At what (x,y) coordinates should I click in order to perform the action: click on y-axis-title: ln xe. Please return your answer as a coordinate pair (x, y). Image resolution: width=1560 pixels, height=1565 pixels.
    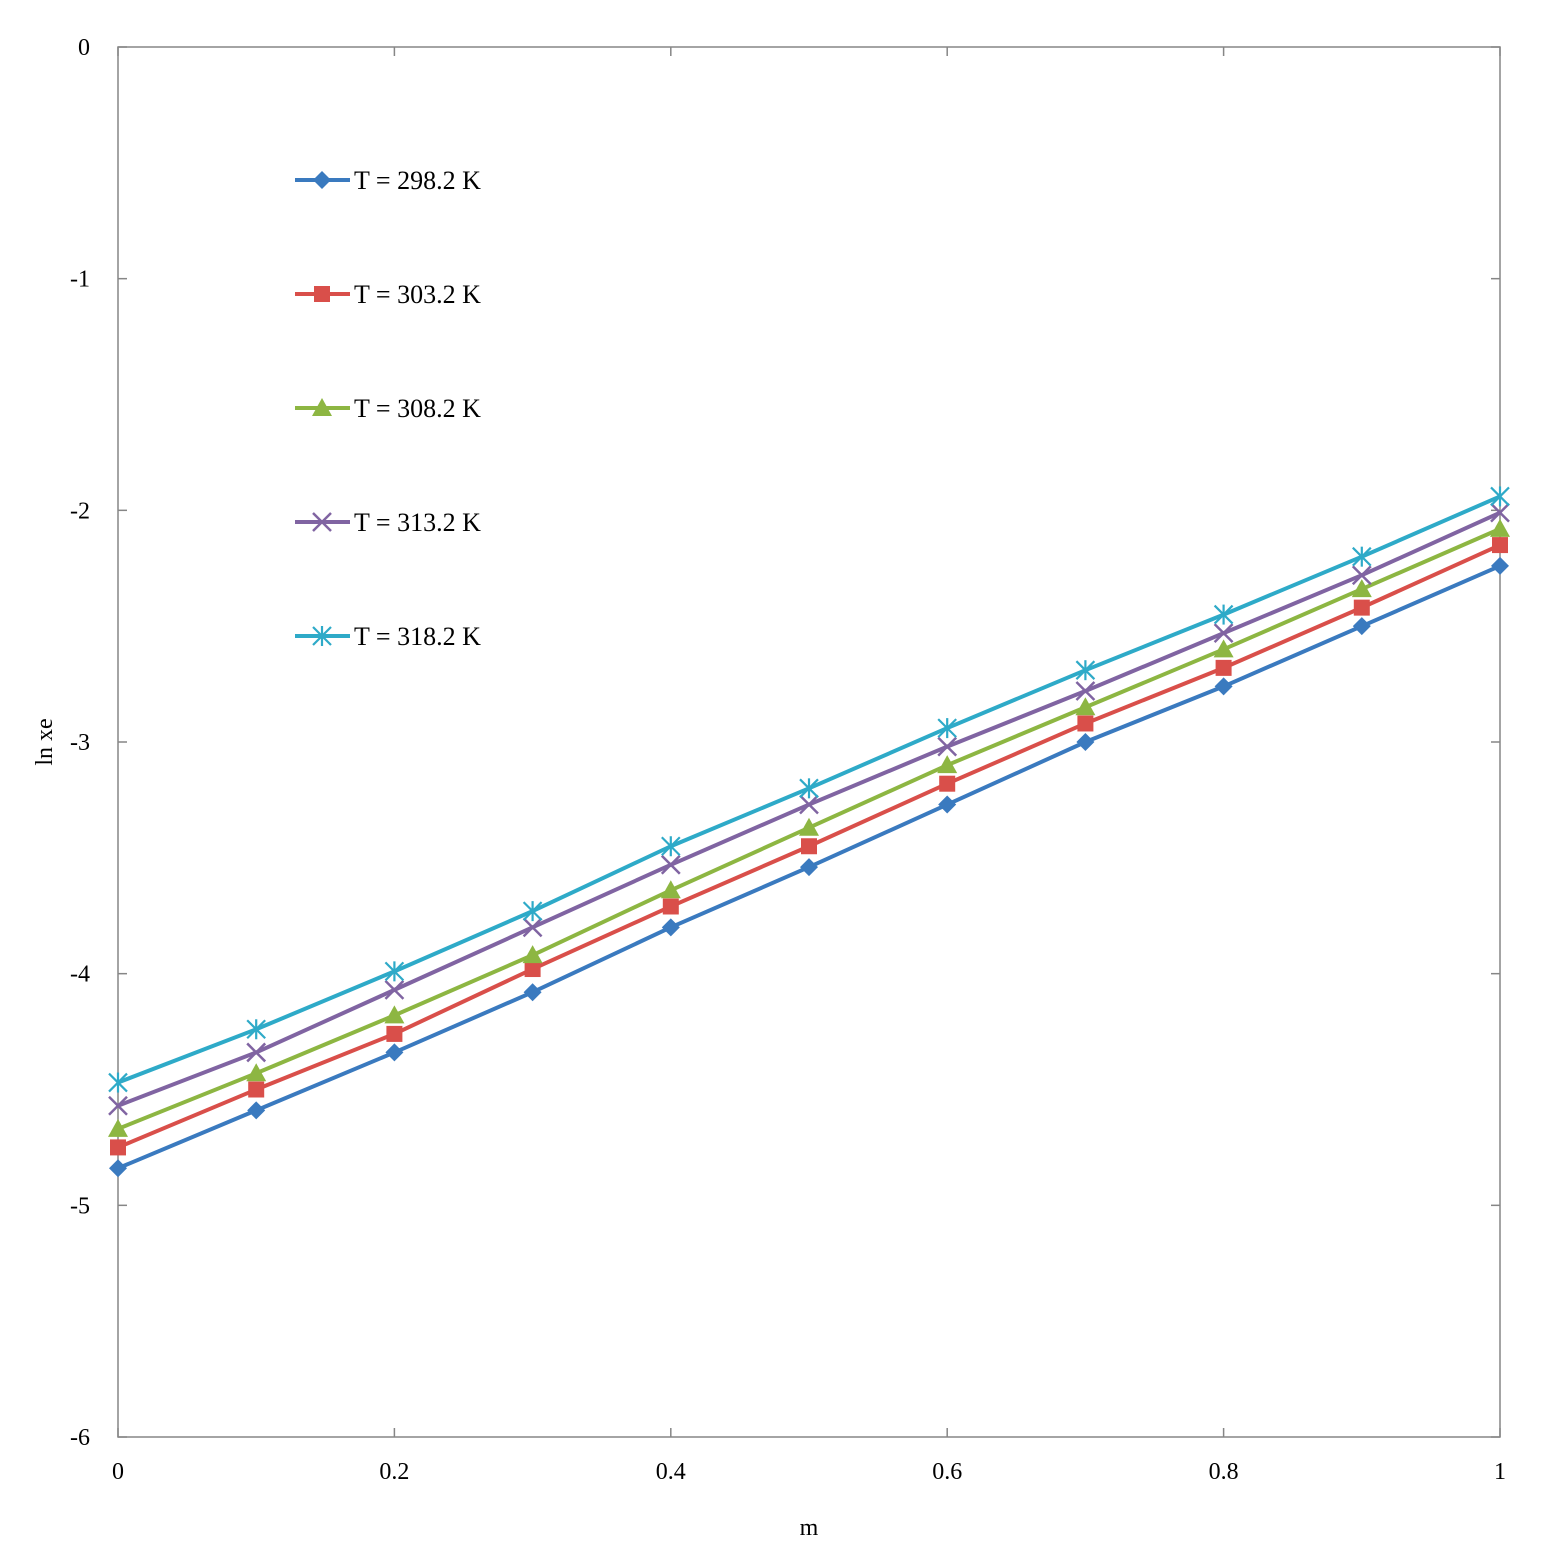
    Looking at the image, I should click on (45, 741).